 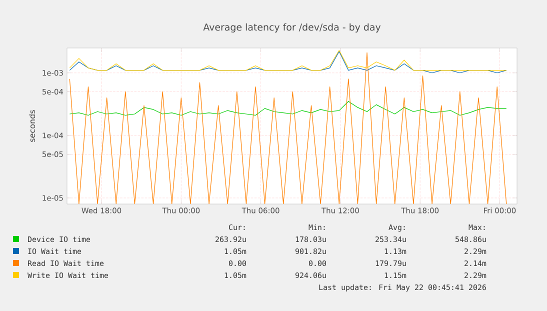 I want to click on chart-title: Average latency for /dev/sda - by day, so click(x=292, y=28).